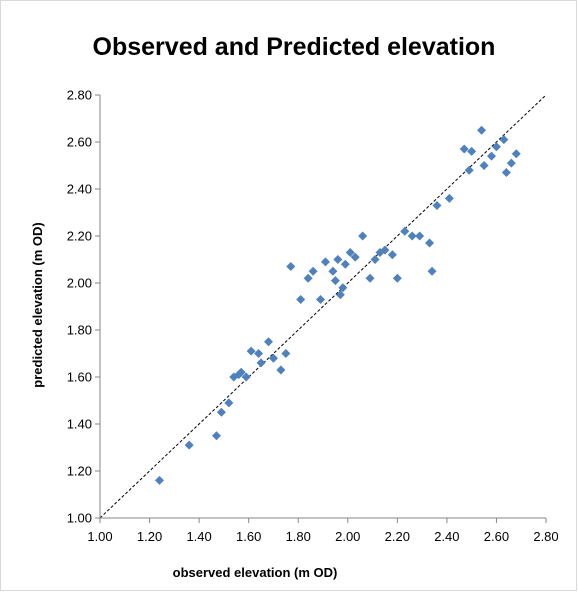  Describe the element at coordinates (79, 142) in the screenshot. I see `y-tick-label: 2.60` at that location.